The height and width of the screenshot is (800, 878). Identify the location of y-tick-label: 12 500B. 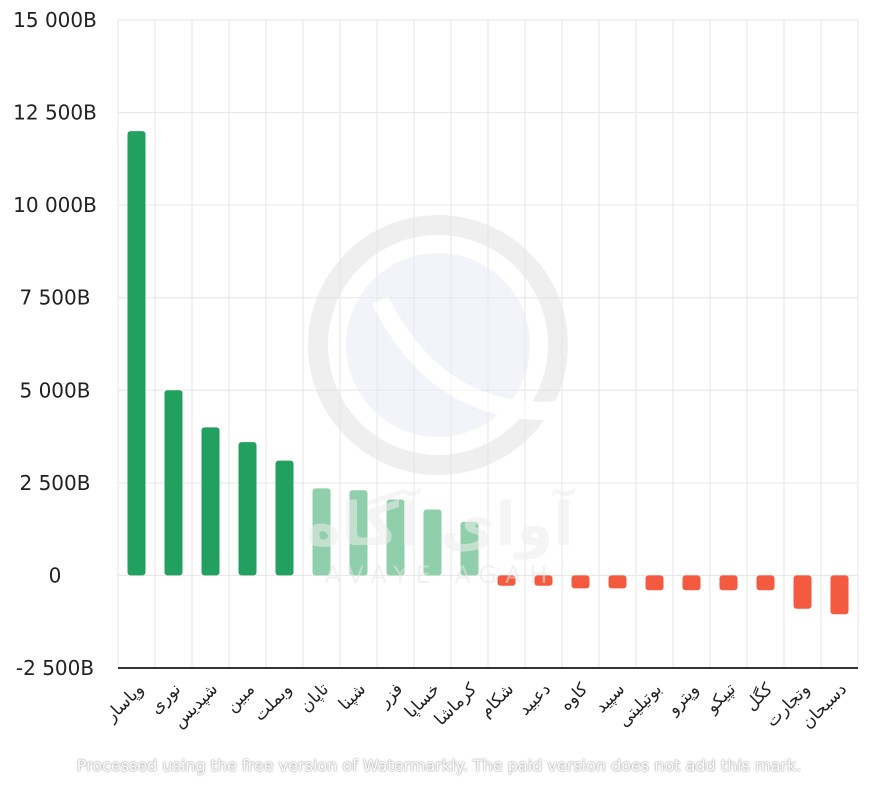
(55, 113).